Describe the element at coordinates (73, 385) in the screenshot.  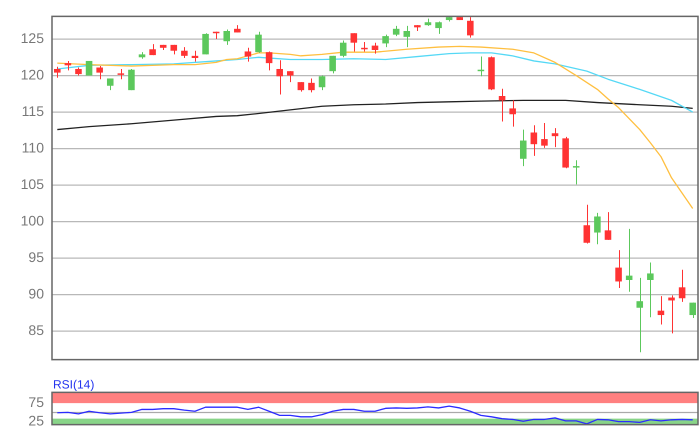
I see `chart-title: RSI(14)` at that location.